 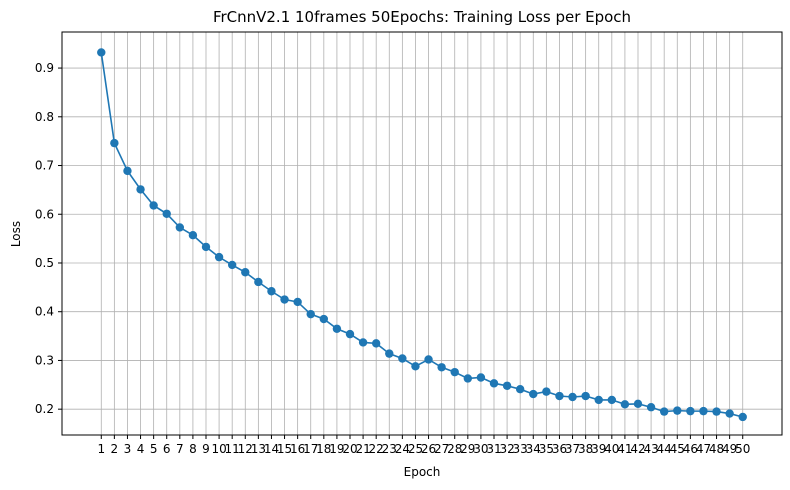 I want to click on x-tick-label: 37, so click(x=572, y=449).